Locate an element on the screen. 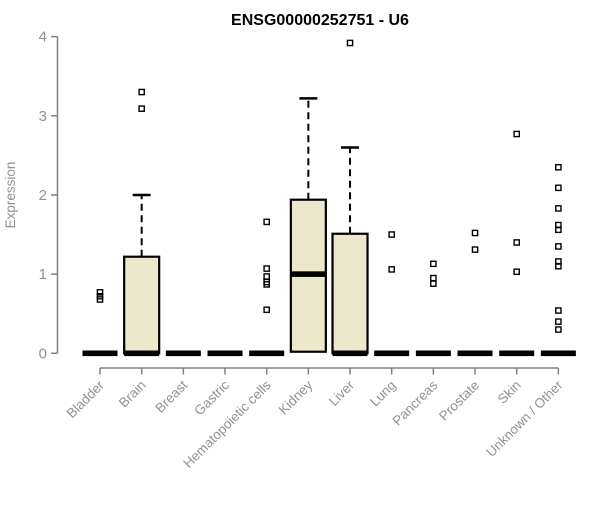 The image size is (600, 505). y-tick-label: 3 is located at coordinates (43, 116).